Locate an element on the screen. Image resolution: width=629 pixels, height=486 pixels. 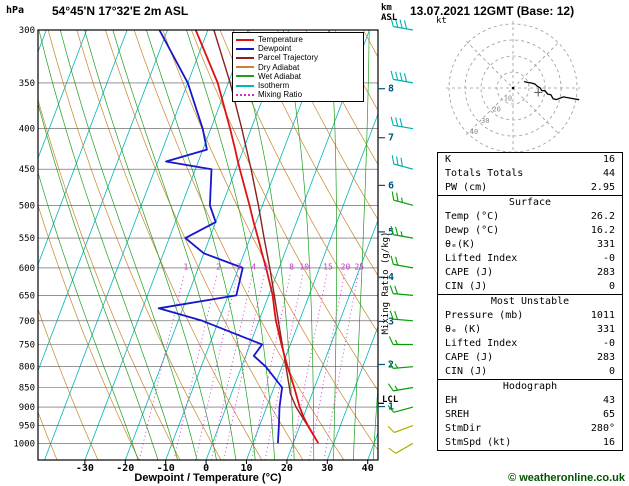
legend-item: Mixing Ratio is located at coordinates (298, 94).